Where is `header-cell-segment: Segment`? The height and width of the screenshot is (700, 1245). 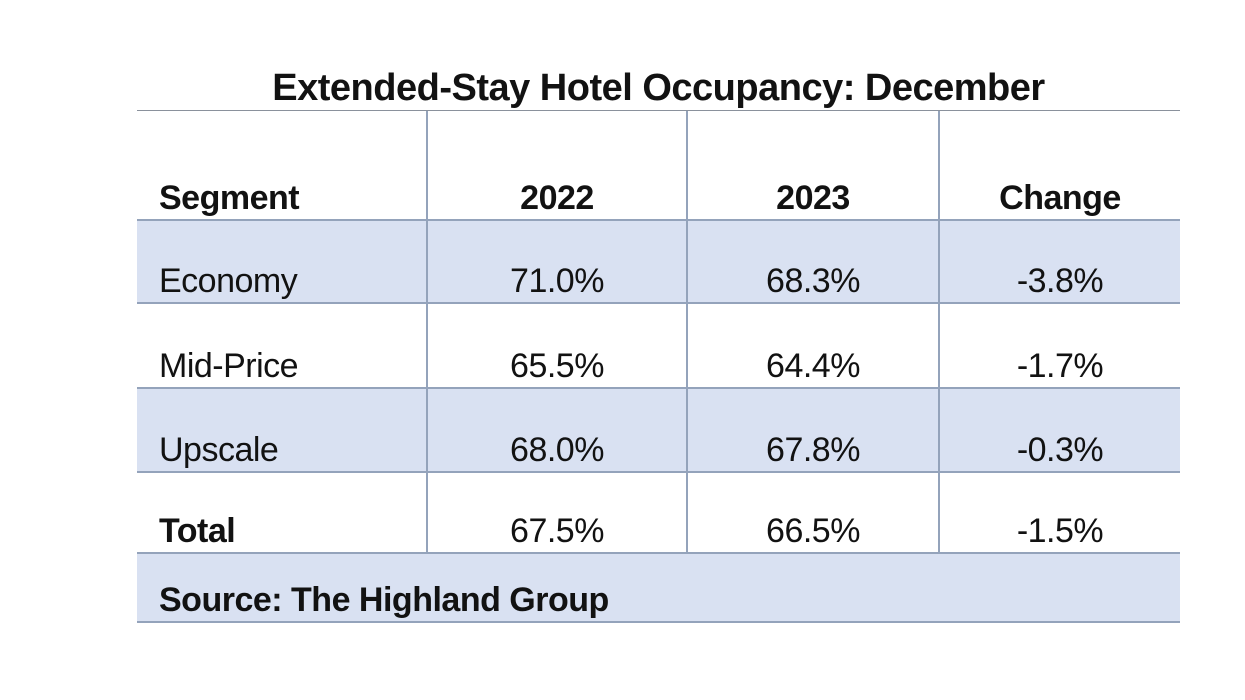 header-cell-segment: Segment is located at coordinates (282, 165).